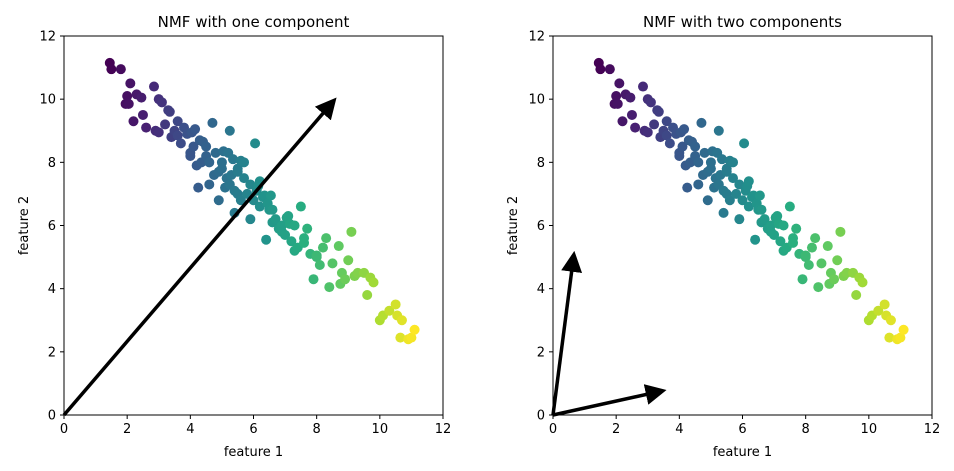 The height and width of the screenshot is (471, 954). What do you see at coordinates (541, 163) in the screenshot?
I see `right-chart-y-tick-label: 8` at bounding box center [541, 163].